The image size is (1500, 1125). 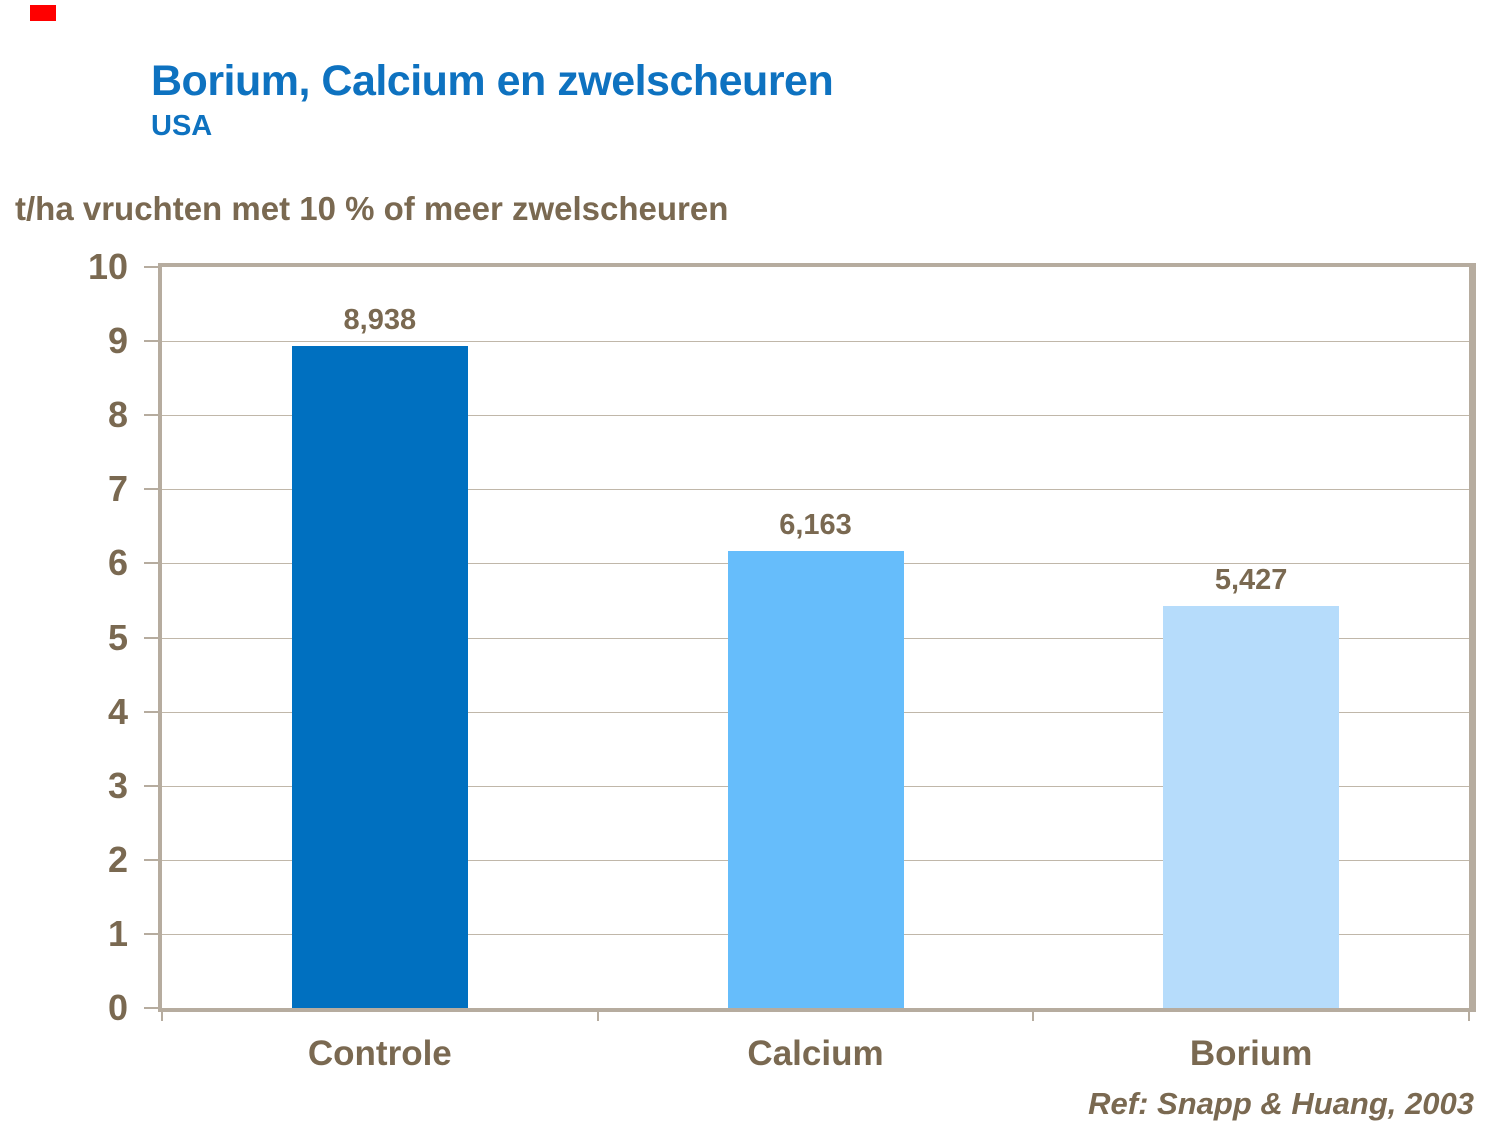 What do you see at coordinates (117, 415) in the screenshot?
I see `y-axis-tick-label: 8` at bounding box center [117, 415].